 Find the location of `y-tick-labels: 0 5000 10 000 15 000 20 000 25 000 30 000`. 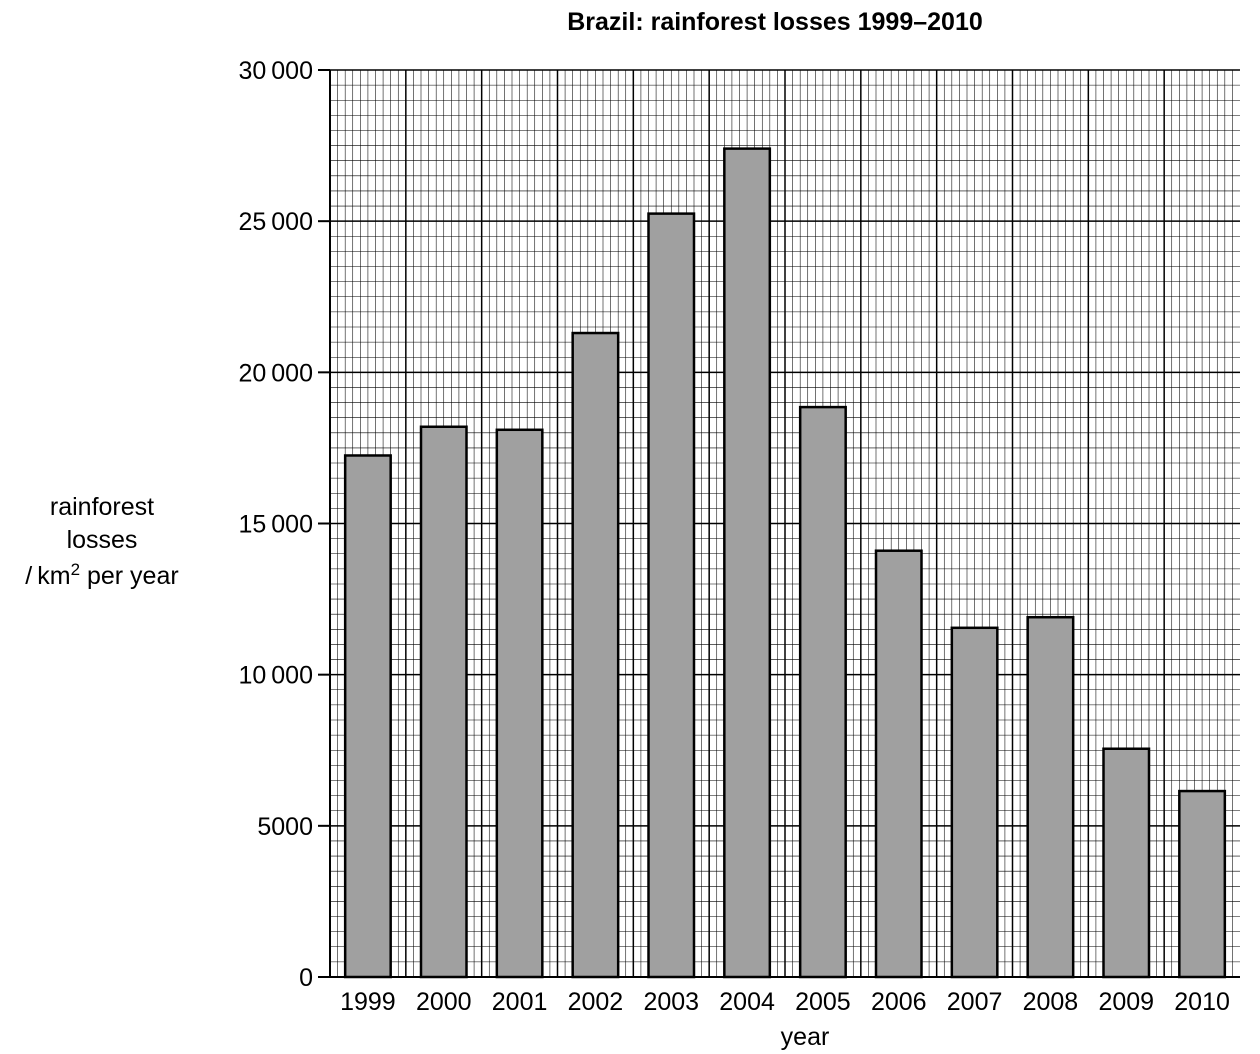

y-tick-labels: 0 5000 10 000 15 000 20 000 25 000 30 000 is located at coordinates (275, 524).